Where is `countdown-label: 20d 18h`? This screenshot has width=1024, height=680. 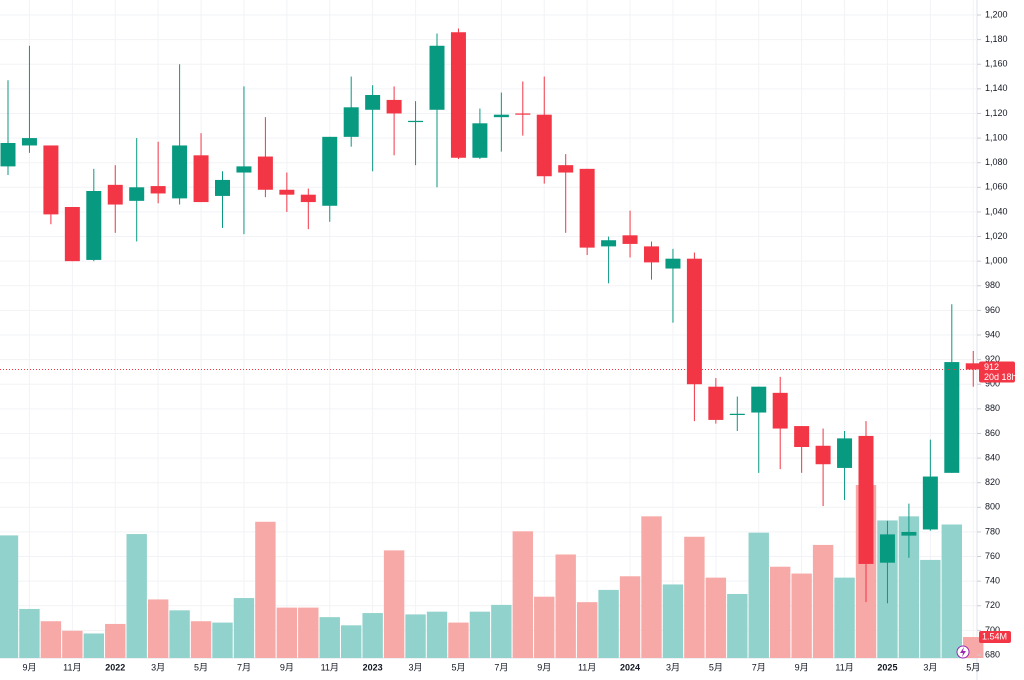 countdown-label: 20d 18h is located at coordinates (1000, 377).